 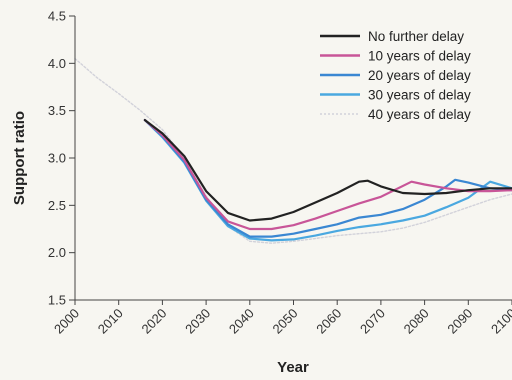 What do you see at coordinates (416, 321) in the screenshot?
I see `x-tick-label: 2080` at bounding box center [416, 321].